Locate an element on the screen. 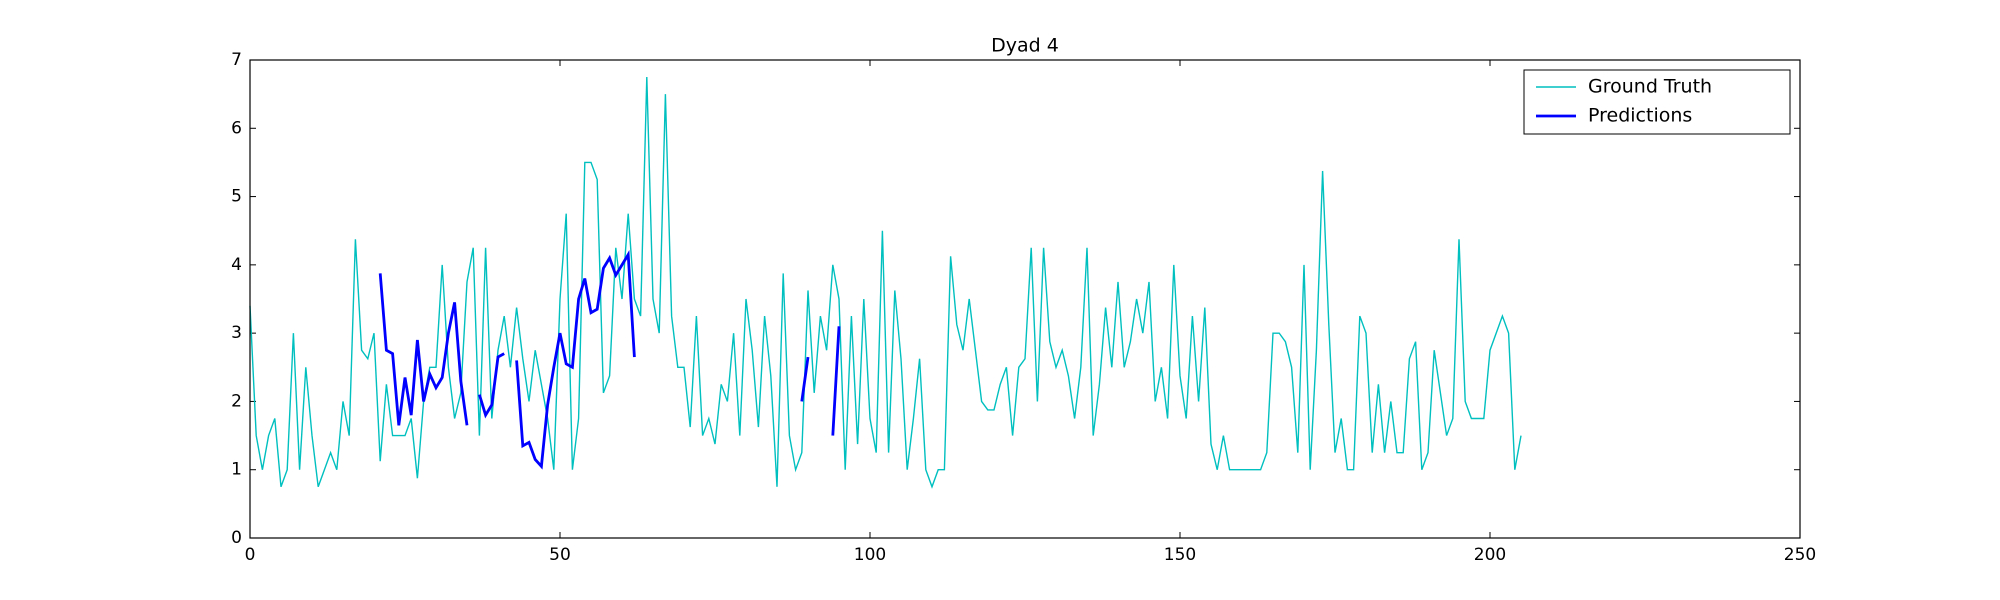 The image size is (2000, 600). y-tick-label: 7 is located at coordinates (236, 60).